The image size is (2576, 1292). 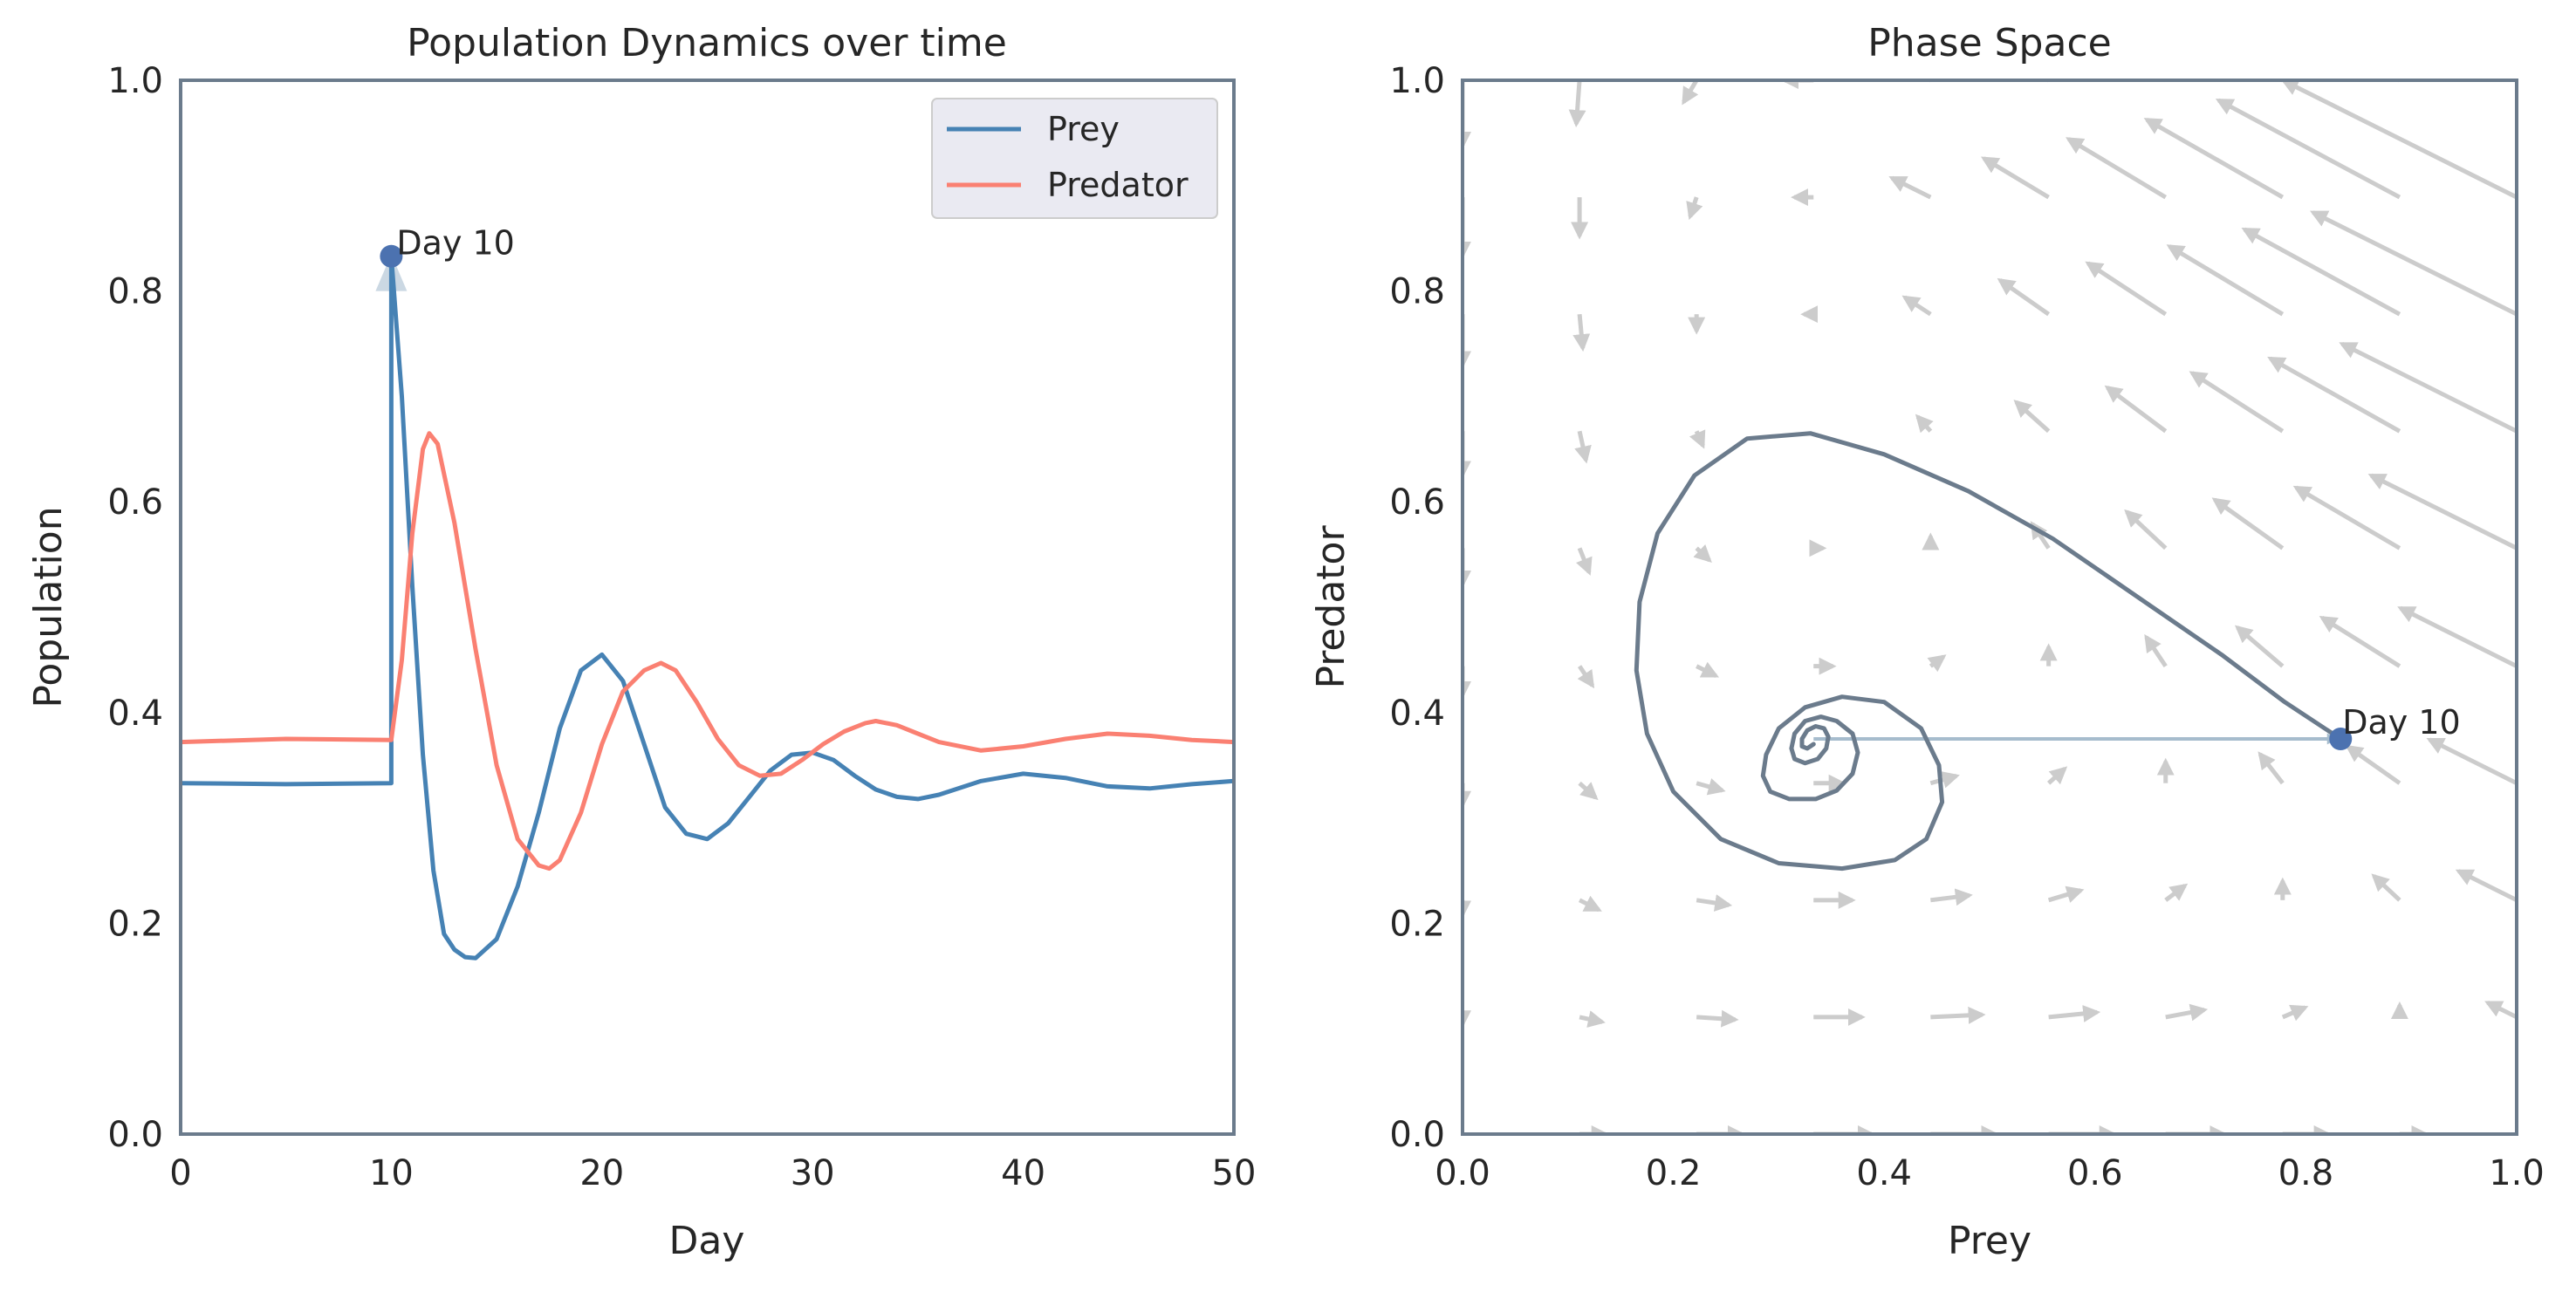 What do you see at coordinates (1417, 502) in the screenshot?
I see `phase-space-y-tick-label: 0.6` at bounding box center [1417, 502].